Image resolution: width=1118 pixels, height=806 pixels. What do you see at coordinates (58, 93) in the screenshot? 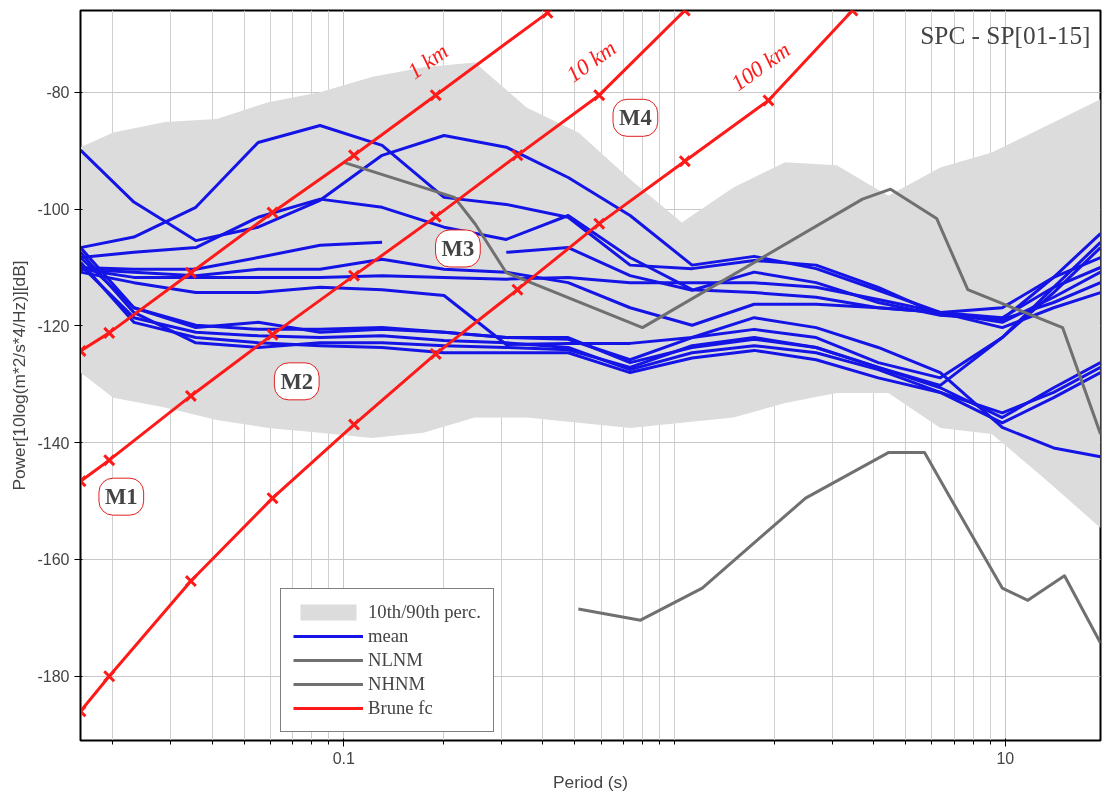
I see `y-tick-label: -80` at bounding box center [58, 93].